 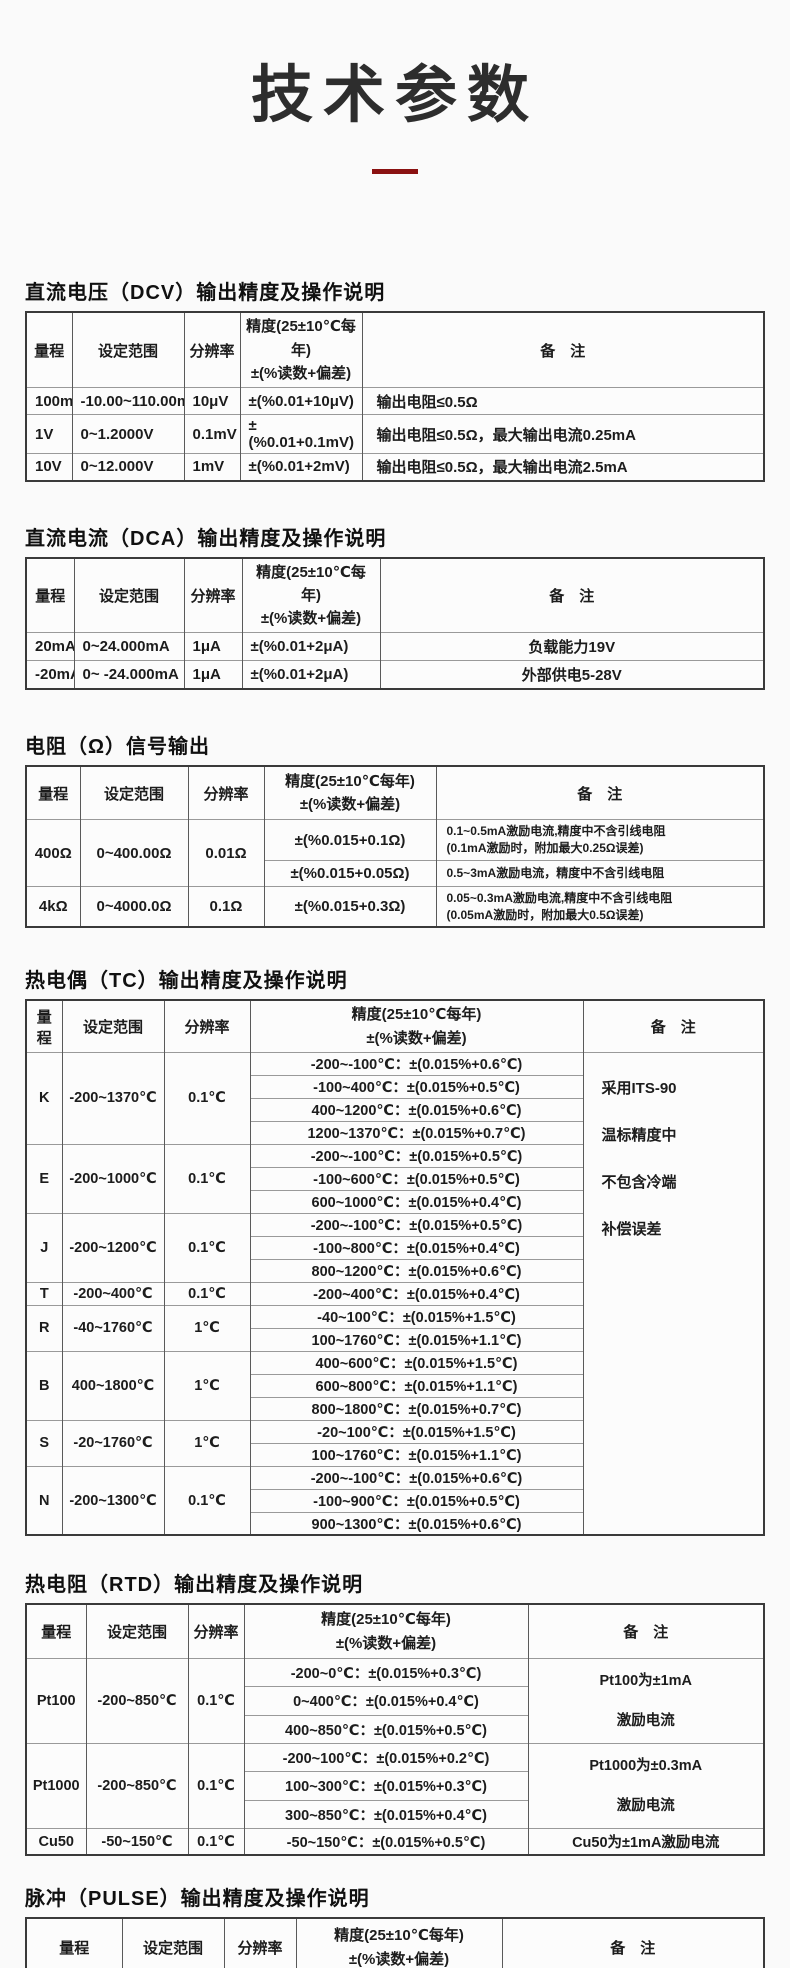 What do you see at coordinates (385, 1814) in the screenshot?
I see `cell-accuracy: 300~850℃：±(0.015%+0.4℃)` at bounding box center [385, 1814].